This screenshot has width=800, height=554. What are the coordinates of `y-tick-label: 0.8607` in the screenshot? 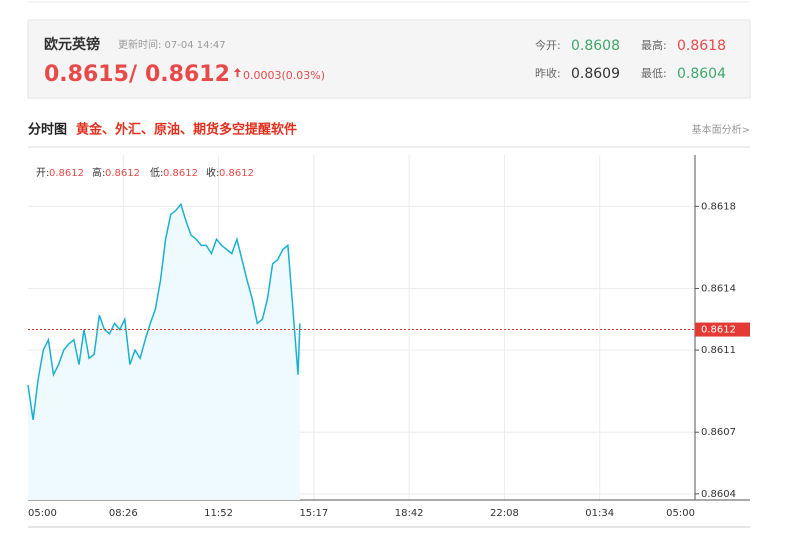 It's located at (718, 432).